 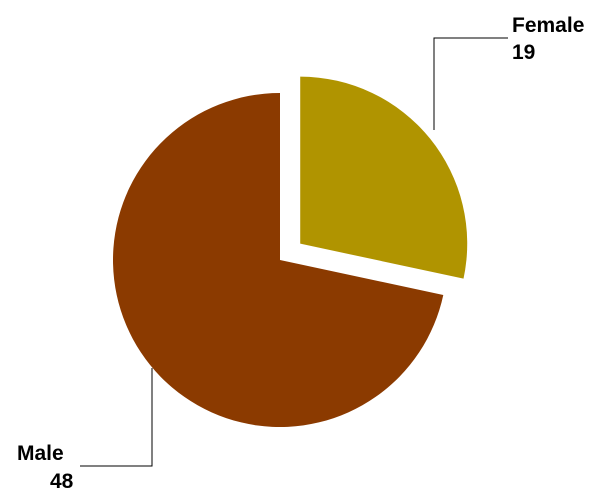 What do you see at coordinates (40, 453) in the screenshot?
I see `slice-label-male-name: Male` at bounding box center [40, 453].